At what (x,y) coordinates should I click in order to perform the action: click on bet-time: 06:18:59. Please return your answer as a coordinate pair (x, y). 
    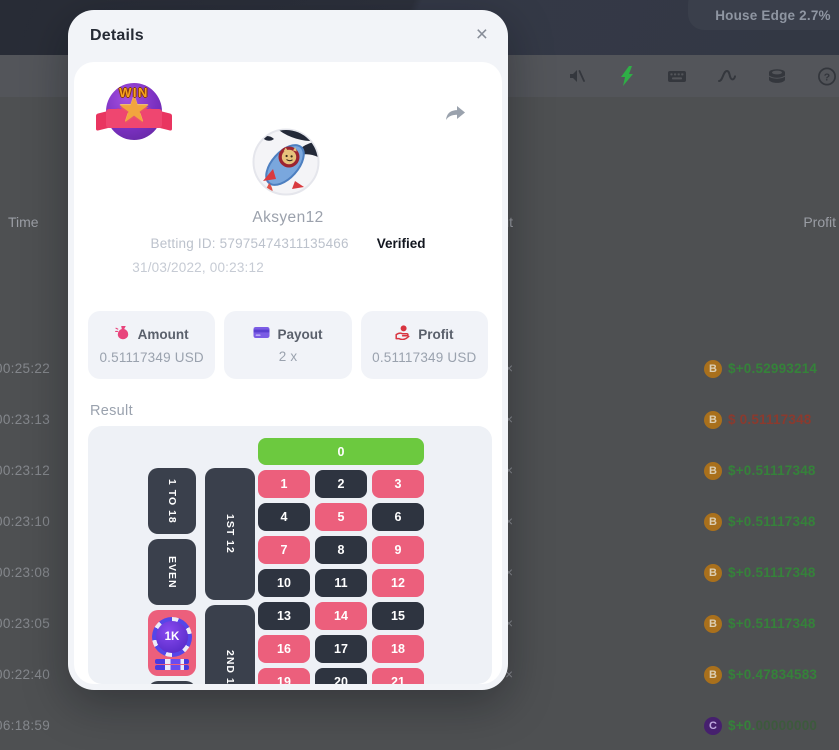
    Looking at the image, I should click on (25, 725).